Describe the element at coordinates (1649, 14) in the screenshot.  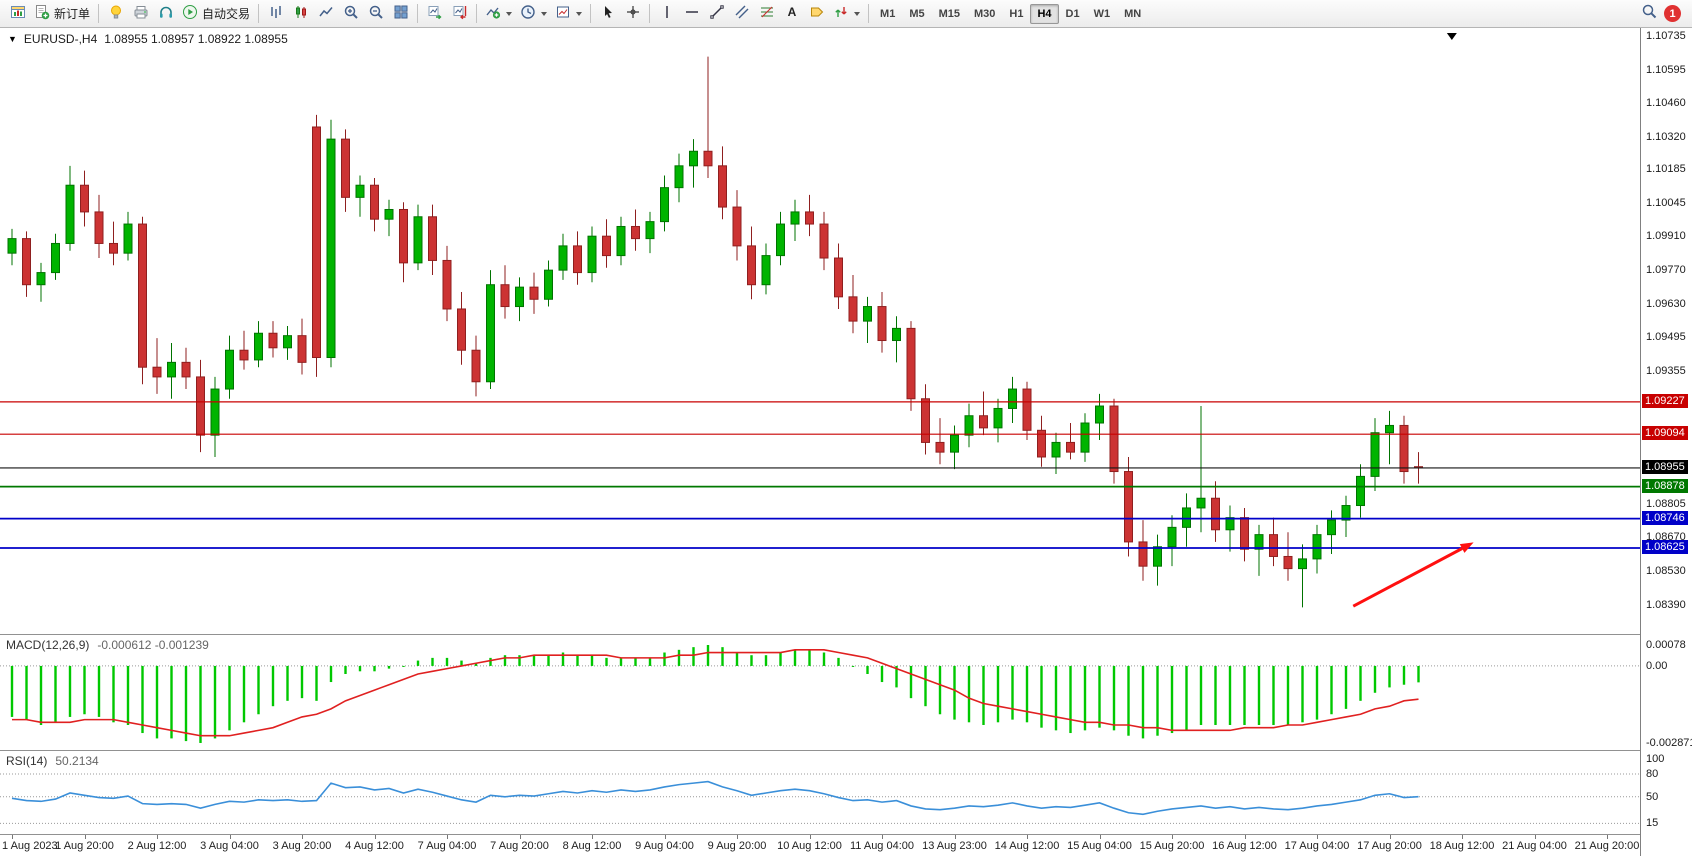
I see `search-icon` at that location.